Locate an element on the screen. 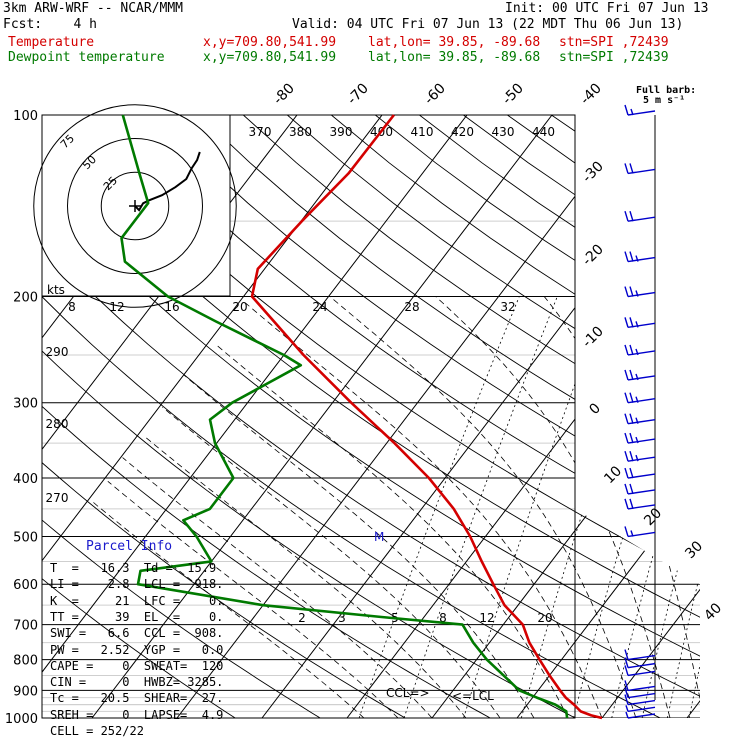 Image resolution: width=740 pixels, height=740 pixels. parcel-info-row: SREH = 0 LAPSE= 4.9 is located at coordinates (137, 714).